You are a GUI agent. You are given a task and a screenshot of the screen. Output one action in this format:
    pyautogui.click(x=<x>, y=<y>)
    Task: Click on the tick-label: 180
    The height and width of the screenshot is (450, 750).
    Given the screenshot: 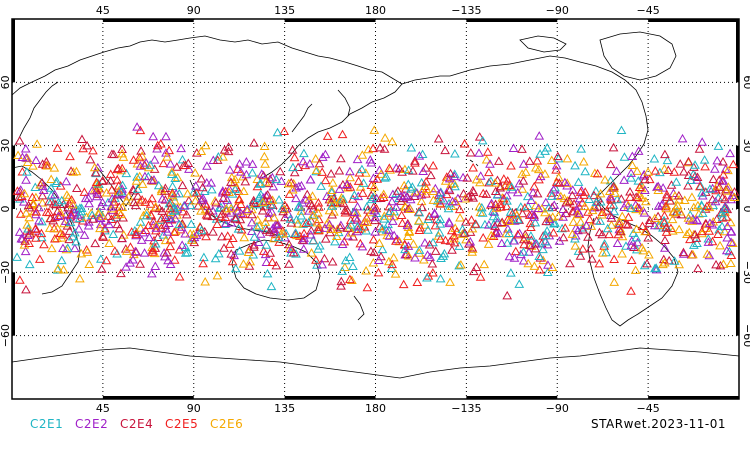 What is the action you would take?
    pyautogui.click(x=375, y=10)
    